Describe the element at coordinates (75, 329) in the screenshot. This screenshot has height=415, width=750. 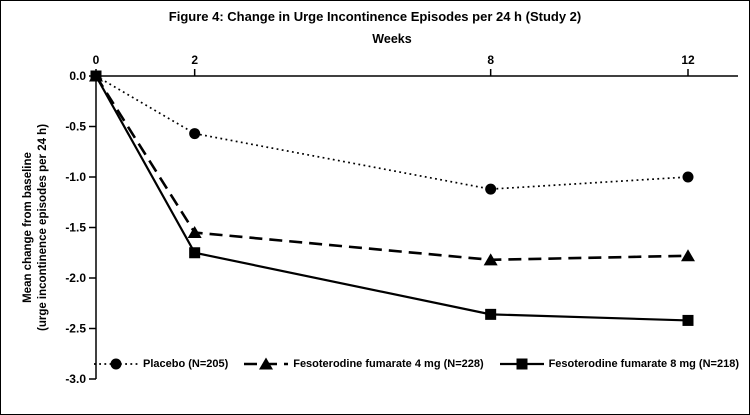
I see `y-tick-label: -2.5` at that location.